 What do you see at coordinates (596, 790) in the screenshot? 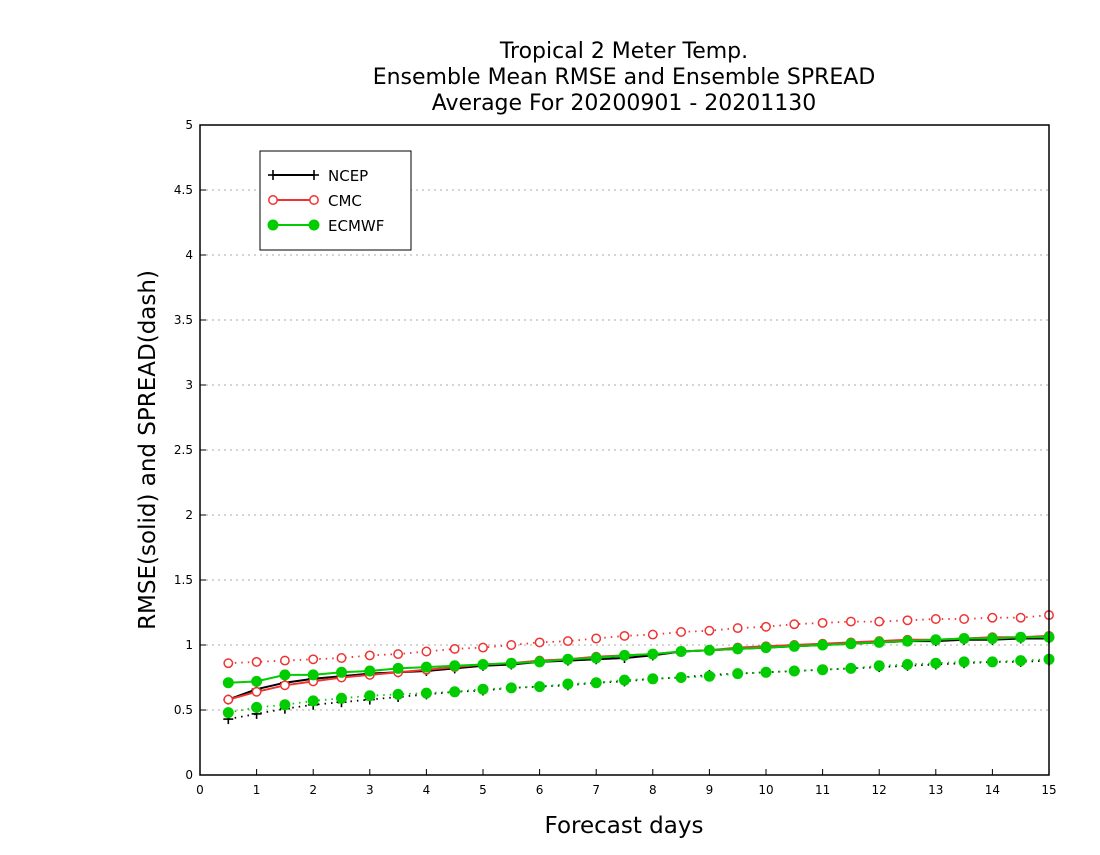
I see `x-tick-label: 7` at bounding box center [596, 790].